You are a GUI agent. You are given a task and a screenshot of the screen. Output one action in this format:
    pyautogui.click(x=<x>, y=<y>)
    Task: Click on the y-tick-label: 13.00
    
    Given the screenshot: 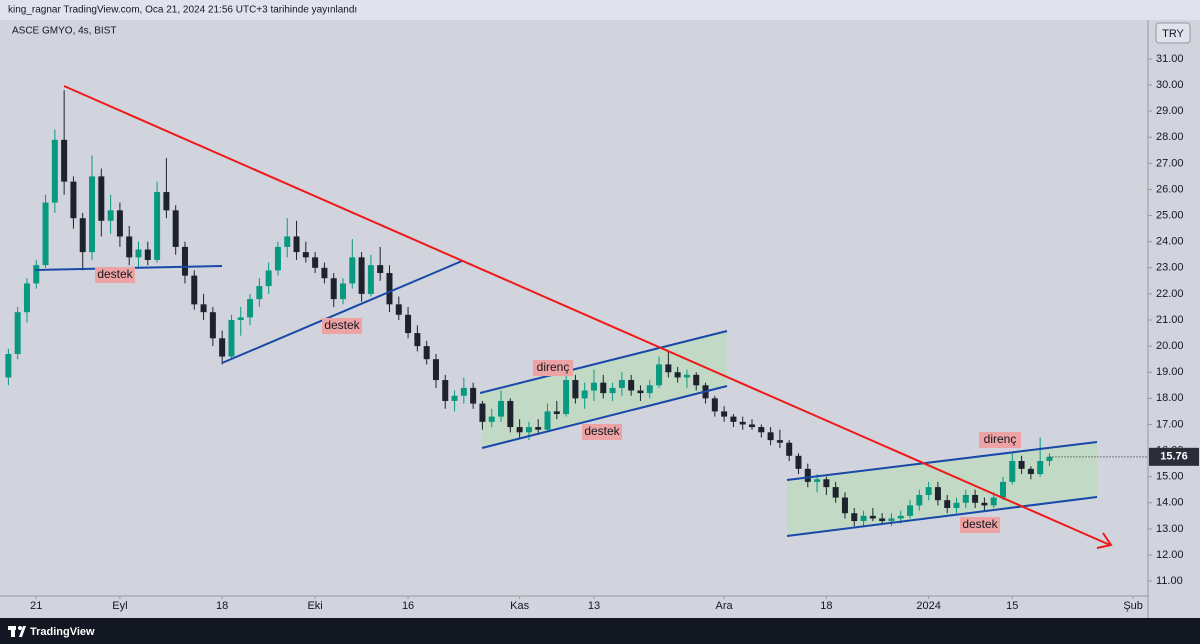 What is the action you would take?
    pyautogui.click(x=1170, y=529)
    